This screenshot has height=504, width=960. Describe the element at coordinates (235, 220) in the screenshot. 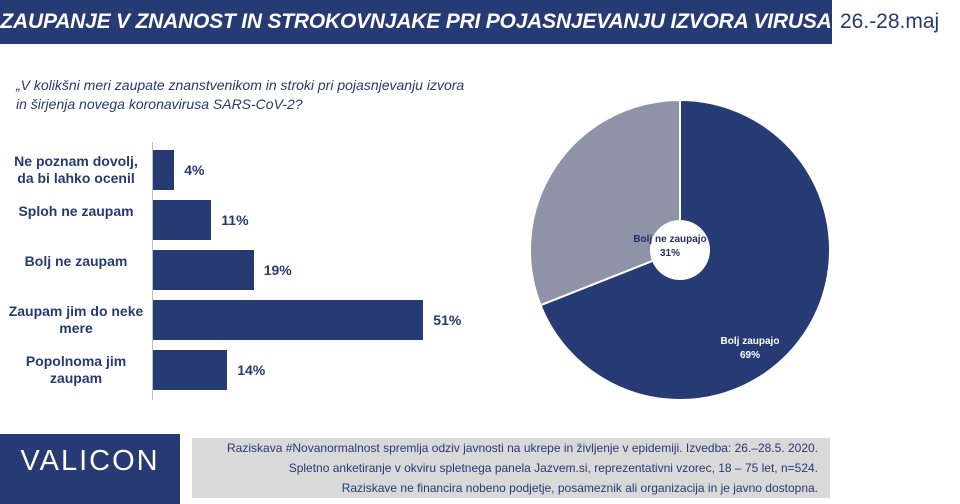

I see `bar-value-label: 11%` at that location.